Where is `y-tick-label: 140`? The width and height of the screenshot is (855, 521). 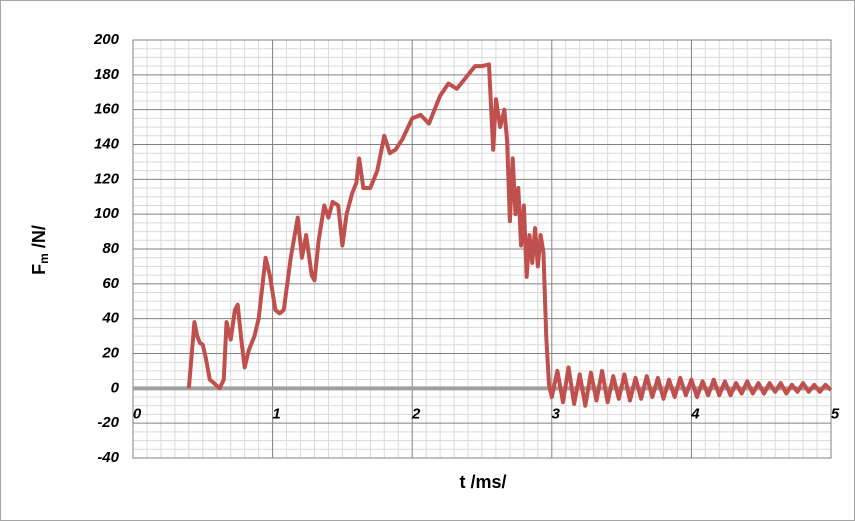 y-tick-label: 140 is located at coordinates (107, 143).